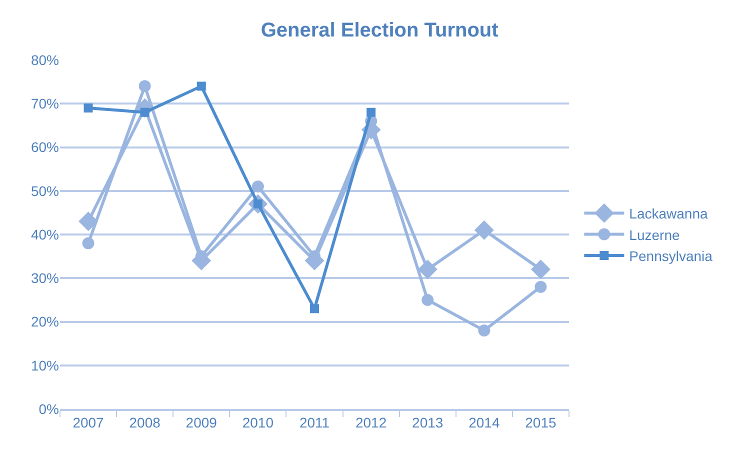 This screenshot has height=454, width=730. I want to click on y-tick-label: 70%, so click(44, 104).